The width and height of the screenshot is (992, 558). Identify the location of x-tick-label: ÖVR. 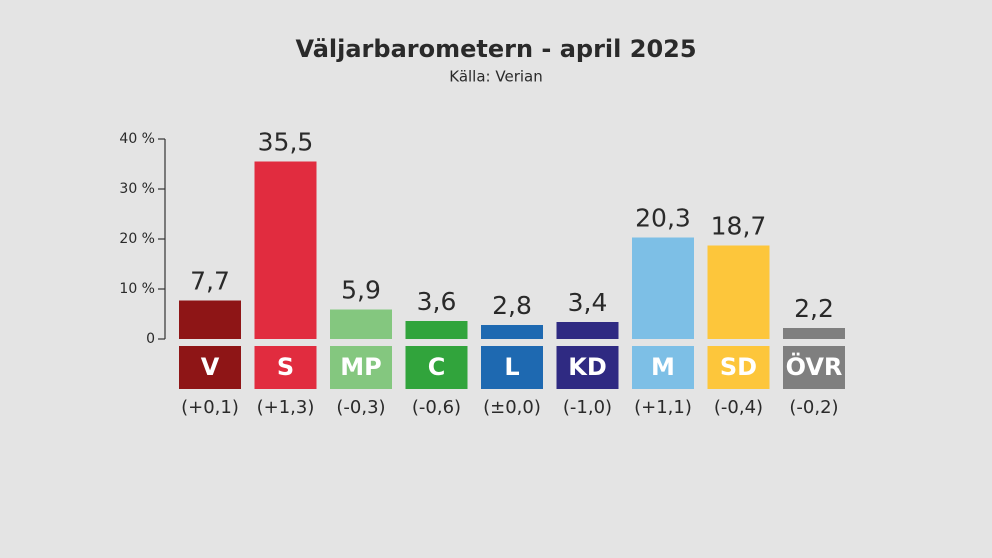
(814, 366).